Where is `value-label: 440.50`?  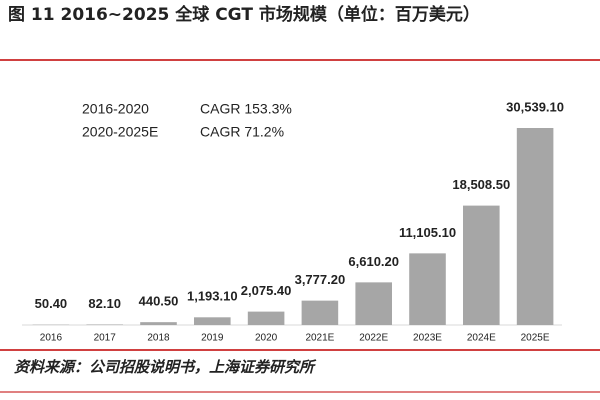
value-label: 440.50 is located at coordinates (159, 301).